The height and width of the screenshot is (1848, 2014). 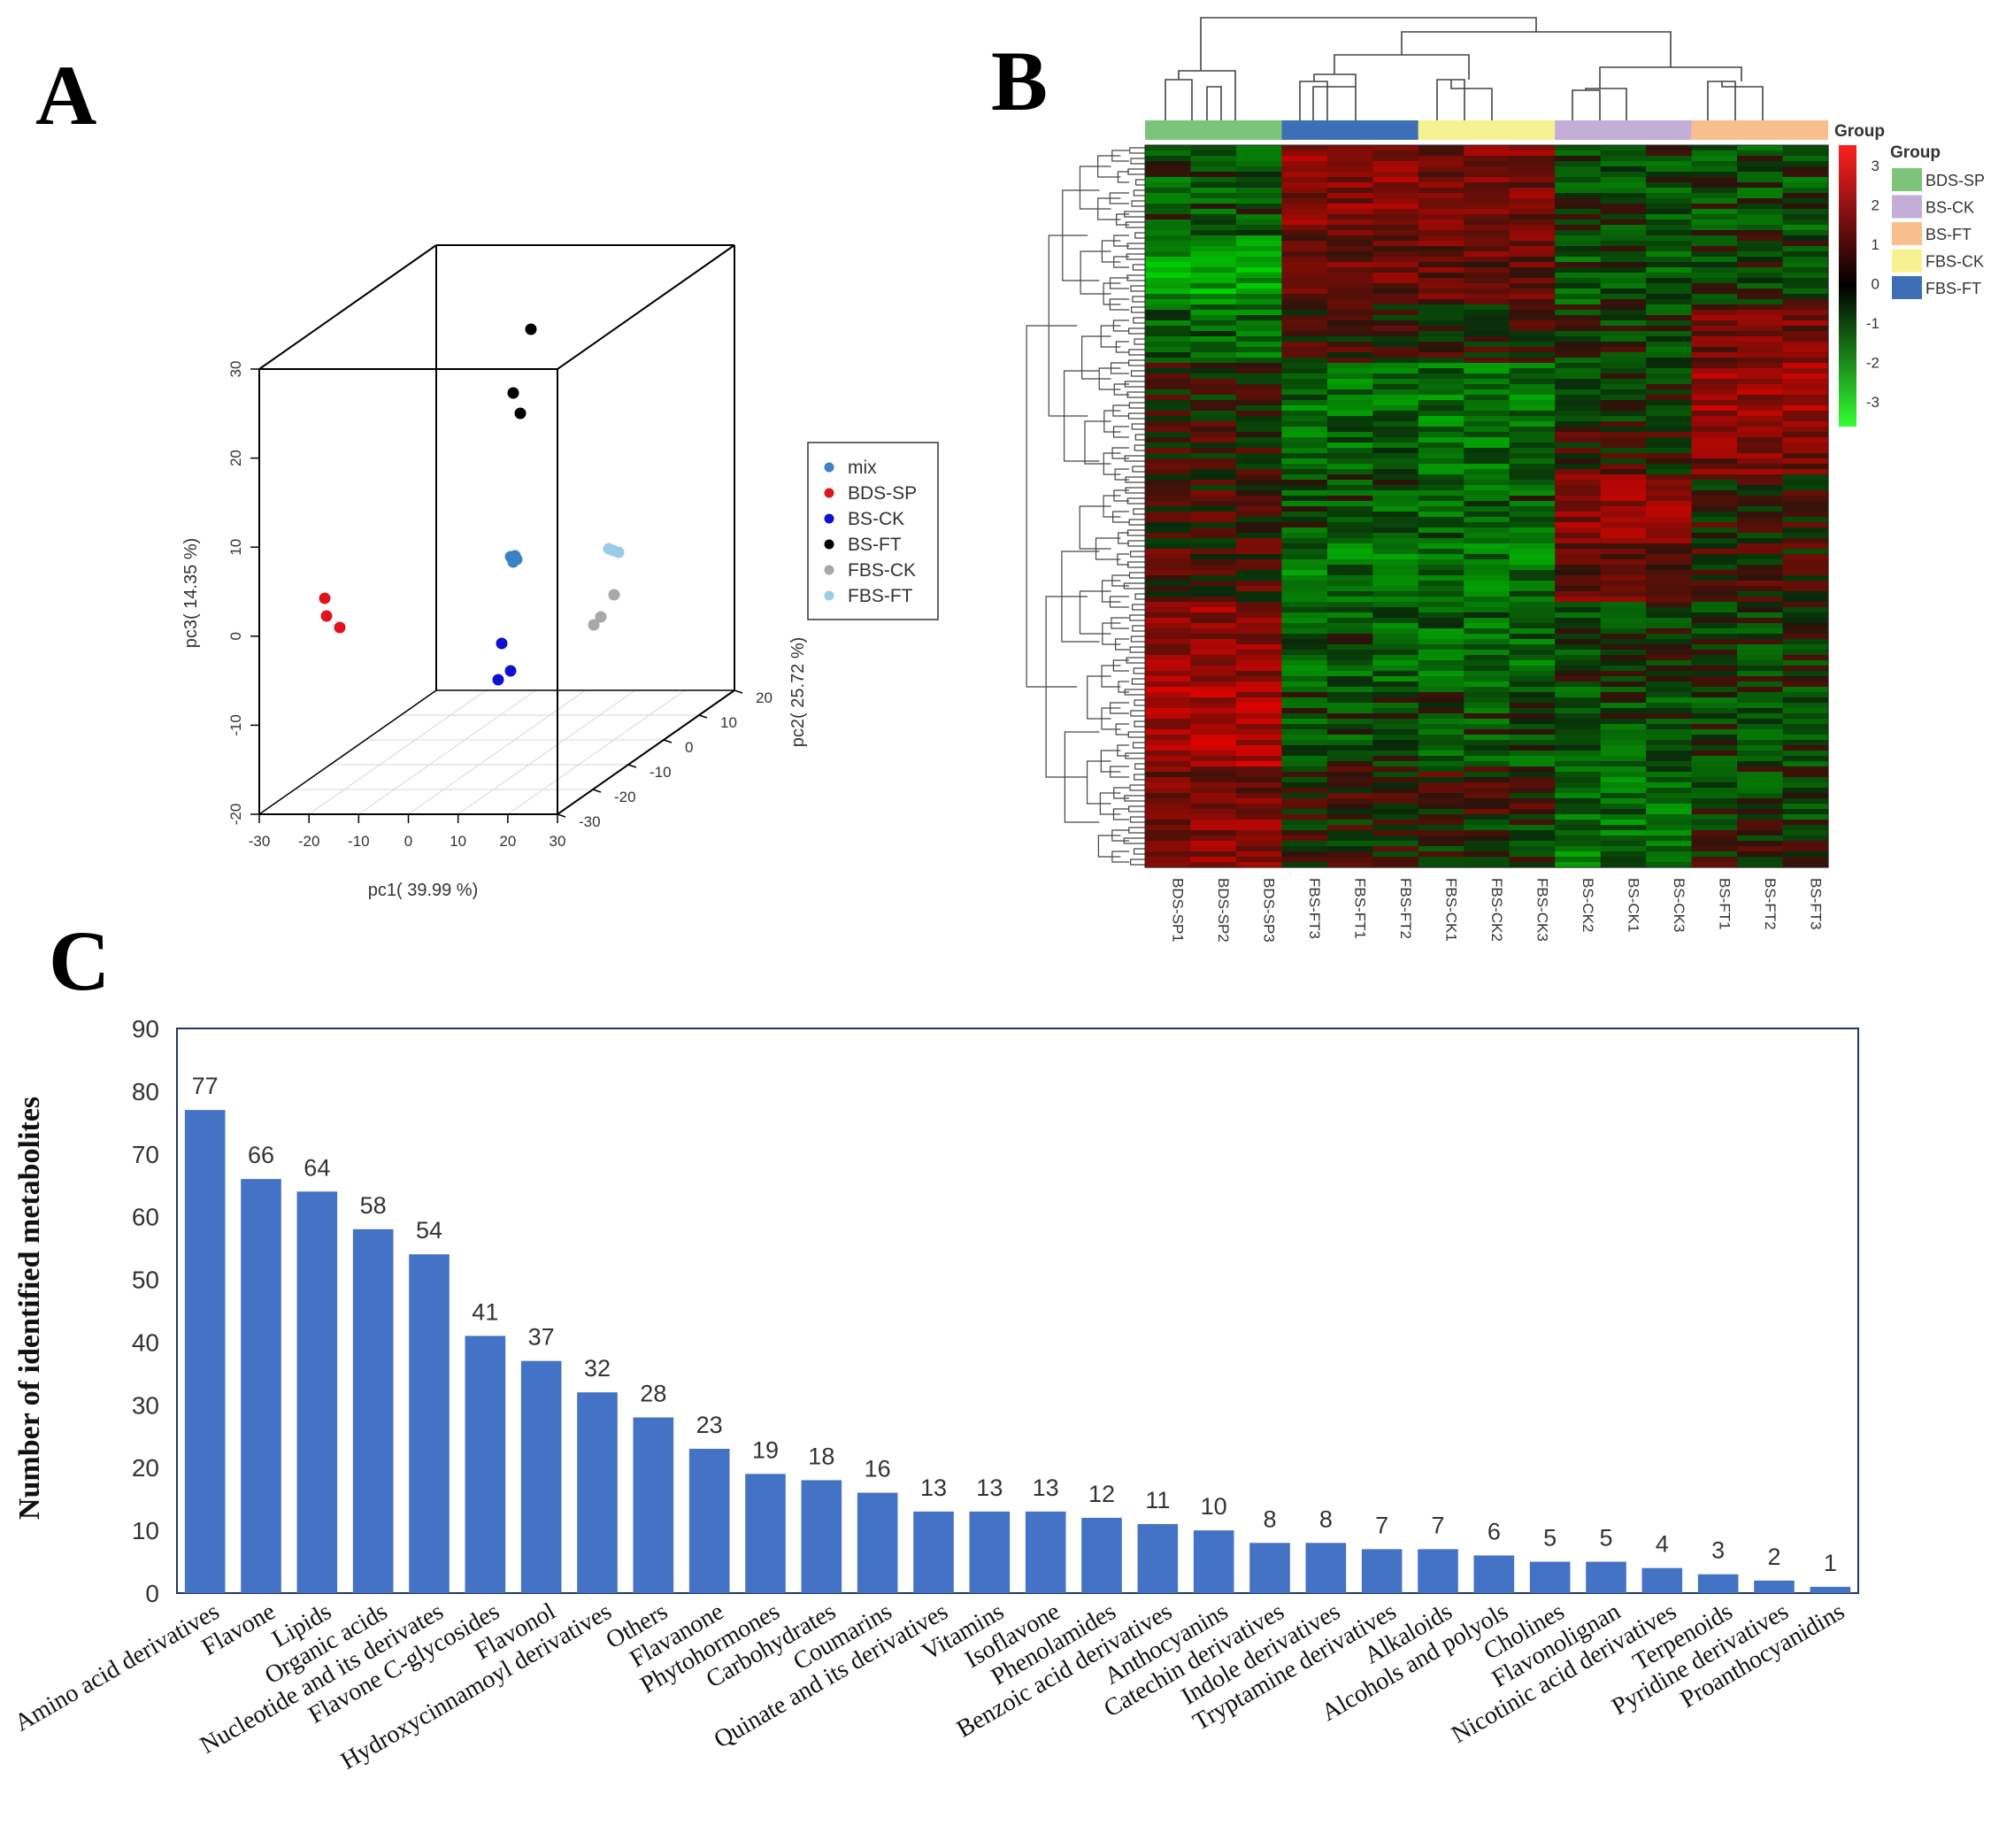 I want to click on bar-value-label: 77, so click(x=205, y=1086).